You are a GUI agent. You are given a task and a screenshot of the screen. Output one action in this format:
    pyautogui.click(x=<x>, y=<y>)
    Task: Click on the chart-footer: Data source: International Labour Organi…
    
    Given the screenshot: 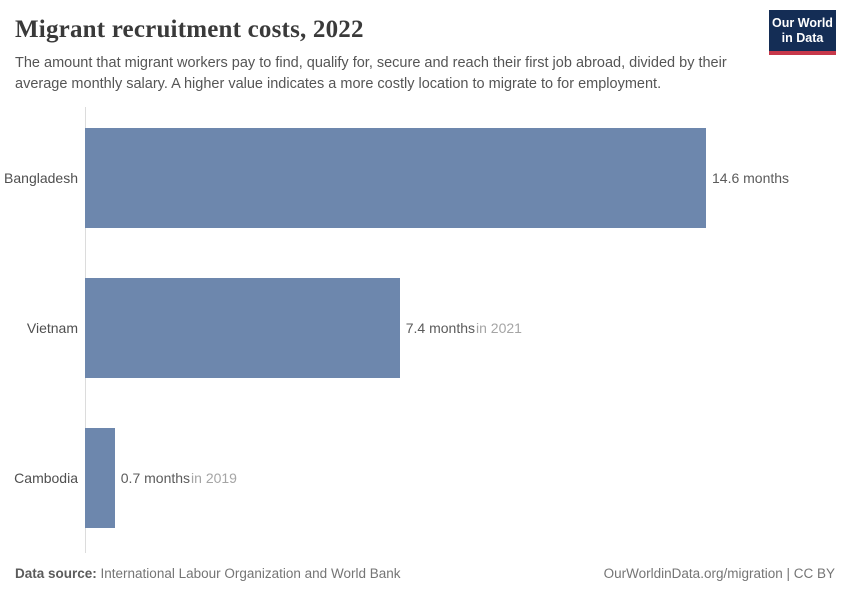 What is the action you would take?
    pyautogui.click(x=425, y=573)
    